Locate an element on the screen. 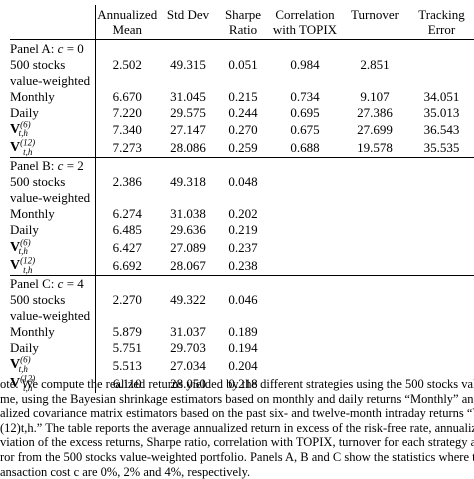 Image resolution: width=474 pixels, height=479 pixels. table-row-continuation: value-weighted is located at coordinates (242, 80).